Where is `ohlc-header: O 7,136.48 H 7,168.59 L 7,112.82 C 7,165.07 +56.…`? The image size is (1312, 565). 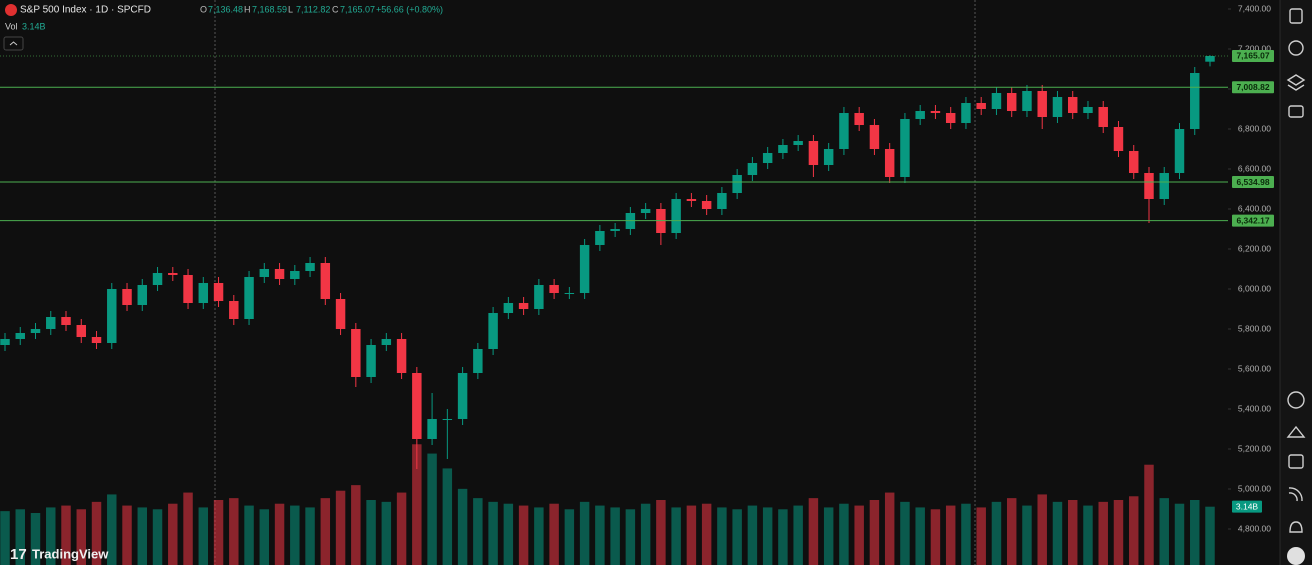
ohlc-header: O 7,136.48 H 7,168.59 L 7,112.82 C 7,165.07 +56.… is located at coordinates (321, 9).